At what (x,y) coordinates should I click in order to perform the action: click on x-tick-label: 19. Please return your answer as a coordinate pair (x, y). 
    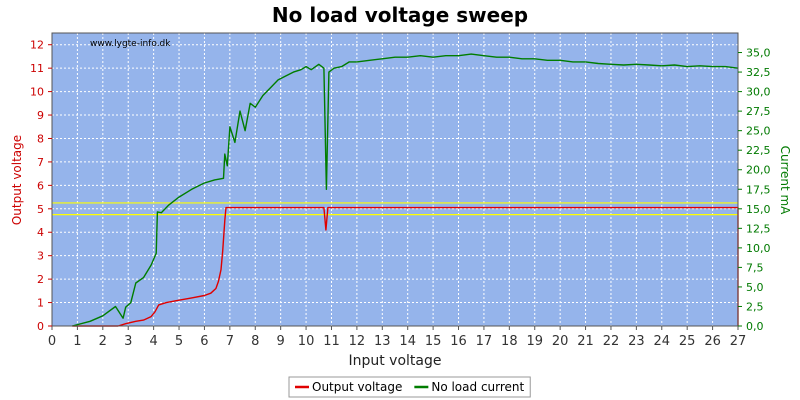
    Looking at the image, I should click on (534, 341).